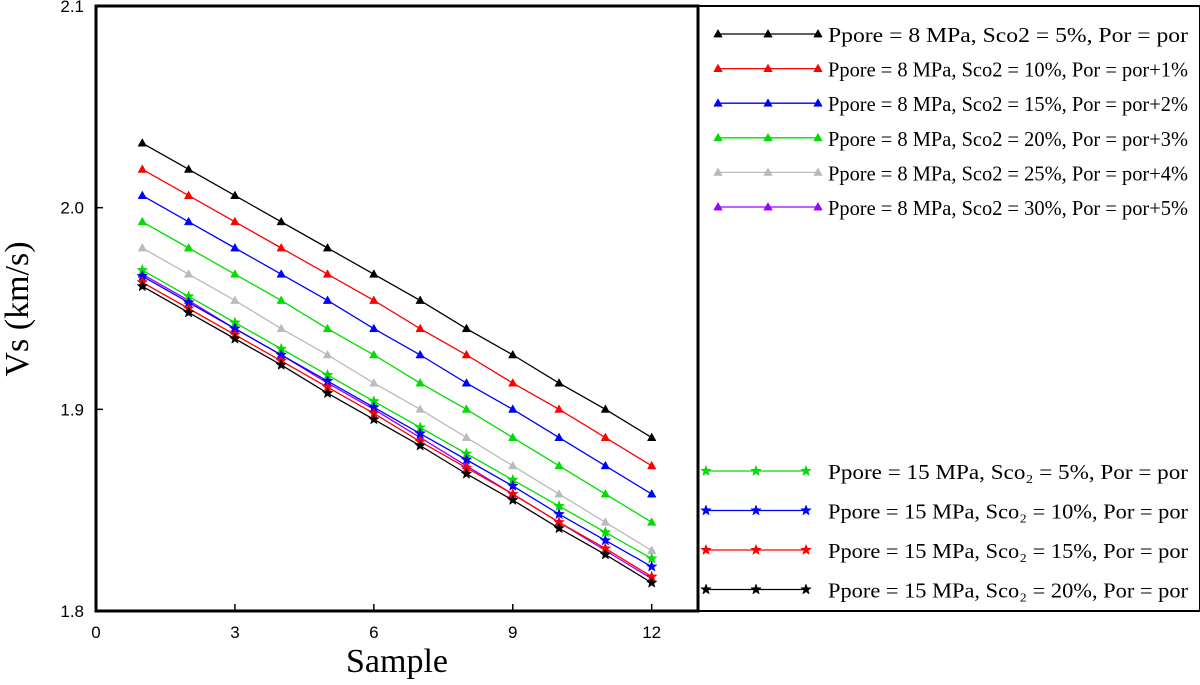 The image size is (1200, 685). What do you see at coordinates (1008, 104) in the screenshot?
I see `legend-label: Ppore = 8 MPa, Sco2 = 15%, Por = por+2%` at bounding box center [1008, 104].